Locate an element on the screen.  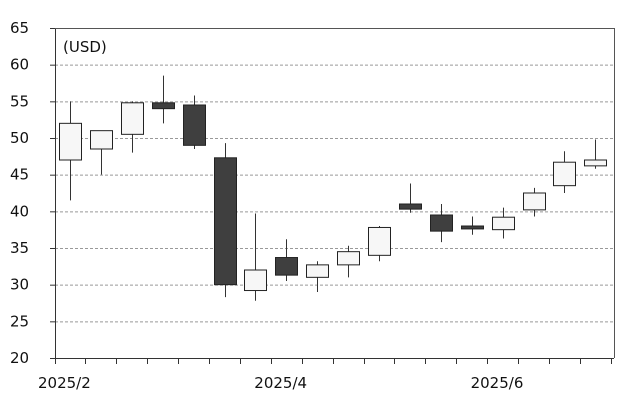
y-tick-label: 40 is located at coordinates (19, 211).